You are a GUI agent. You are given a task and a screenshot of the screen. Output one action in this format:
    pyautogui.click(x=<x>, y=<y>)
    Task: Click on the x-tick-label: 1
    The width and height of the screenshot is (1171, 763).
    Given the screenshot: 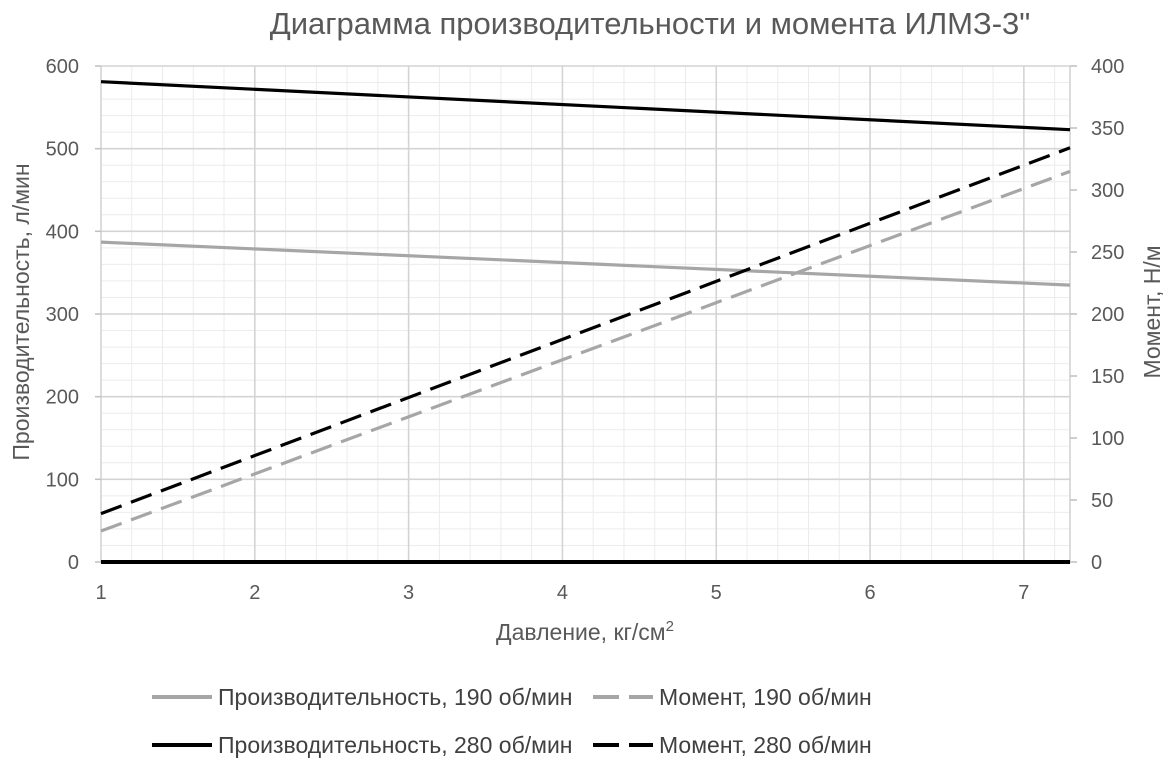 What is the action you would take?
    pyautogui.click(x=100, y=593)
    